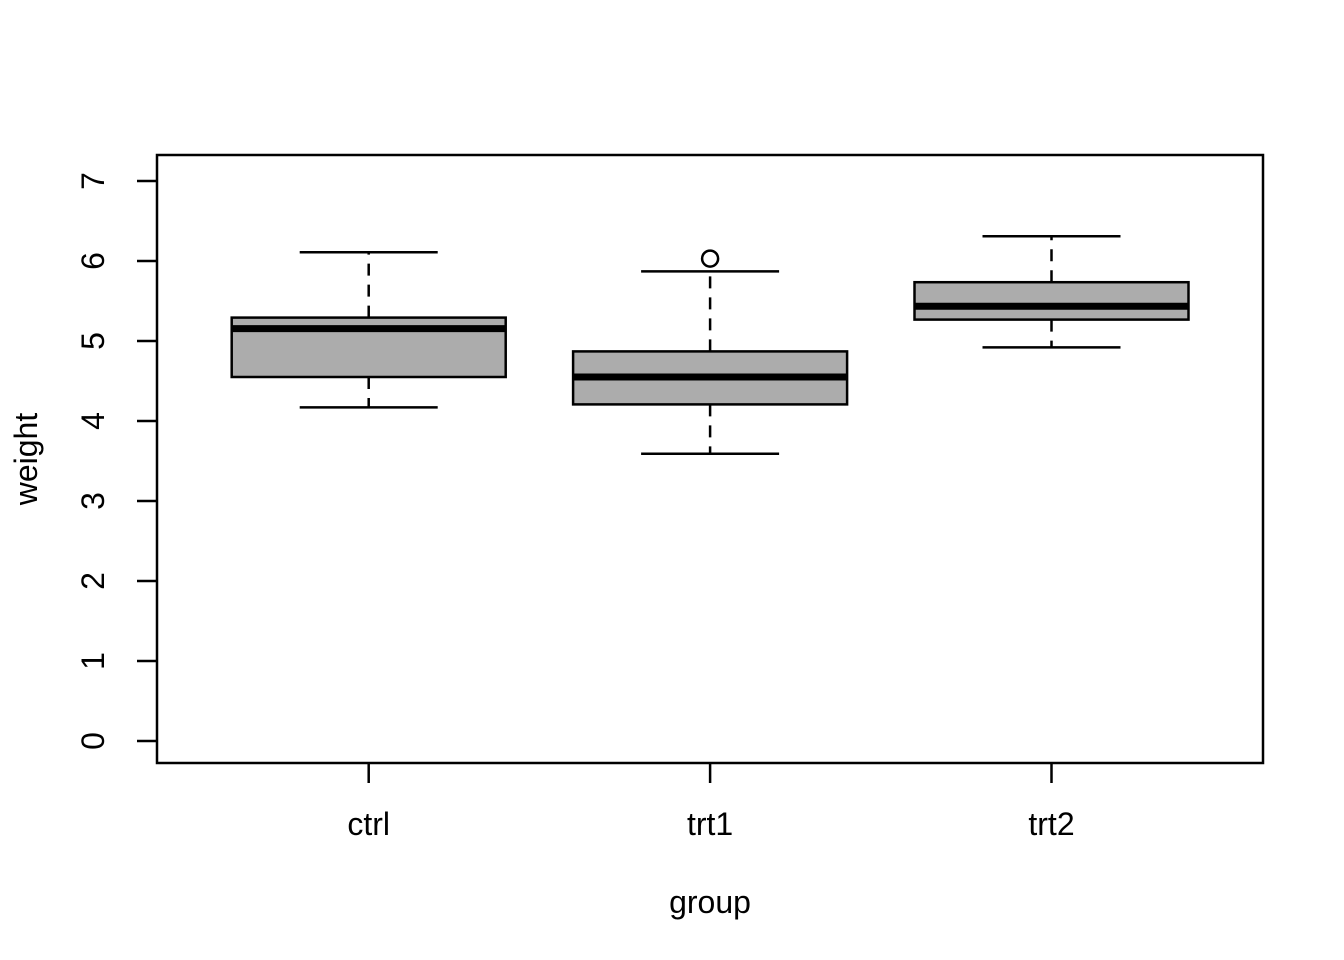 This screenshot has height=960, width=1344. What do you see at coordinates (710, 824) in the screenshot?
I see `x-tick-label: trt1` at bounding box center [710, 824].